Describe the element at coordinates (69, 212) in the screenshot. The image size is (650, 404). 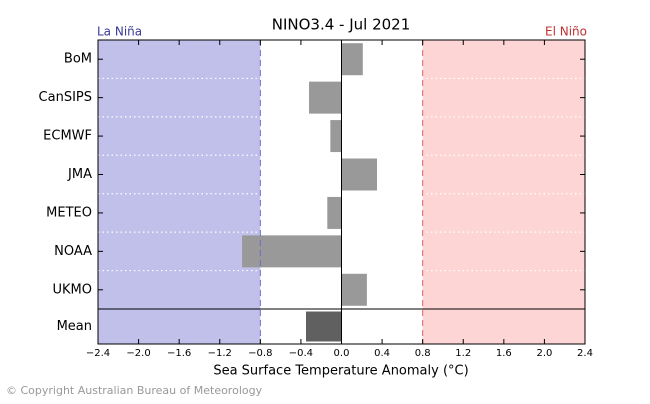
I see `y-tick-label: METEO` at that location.